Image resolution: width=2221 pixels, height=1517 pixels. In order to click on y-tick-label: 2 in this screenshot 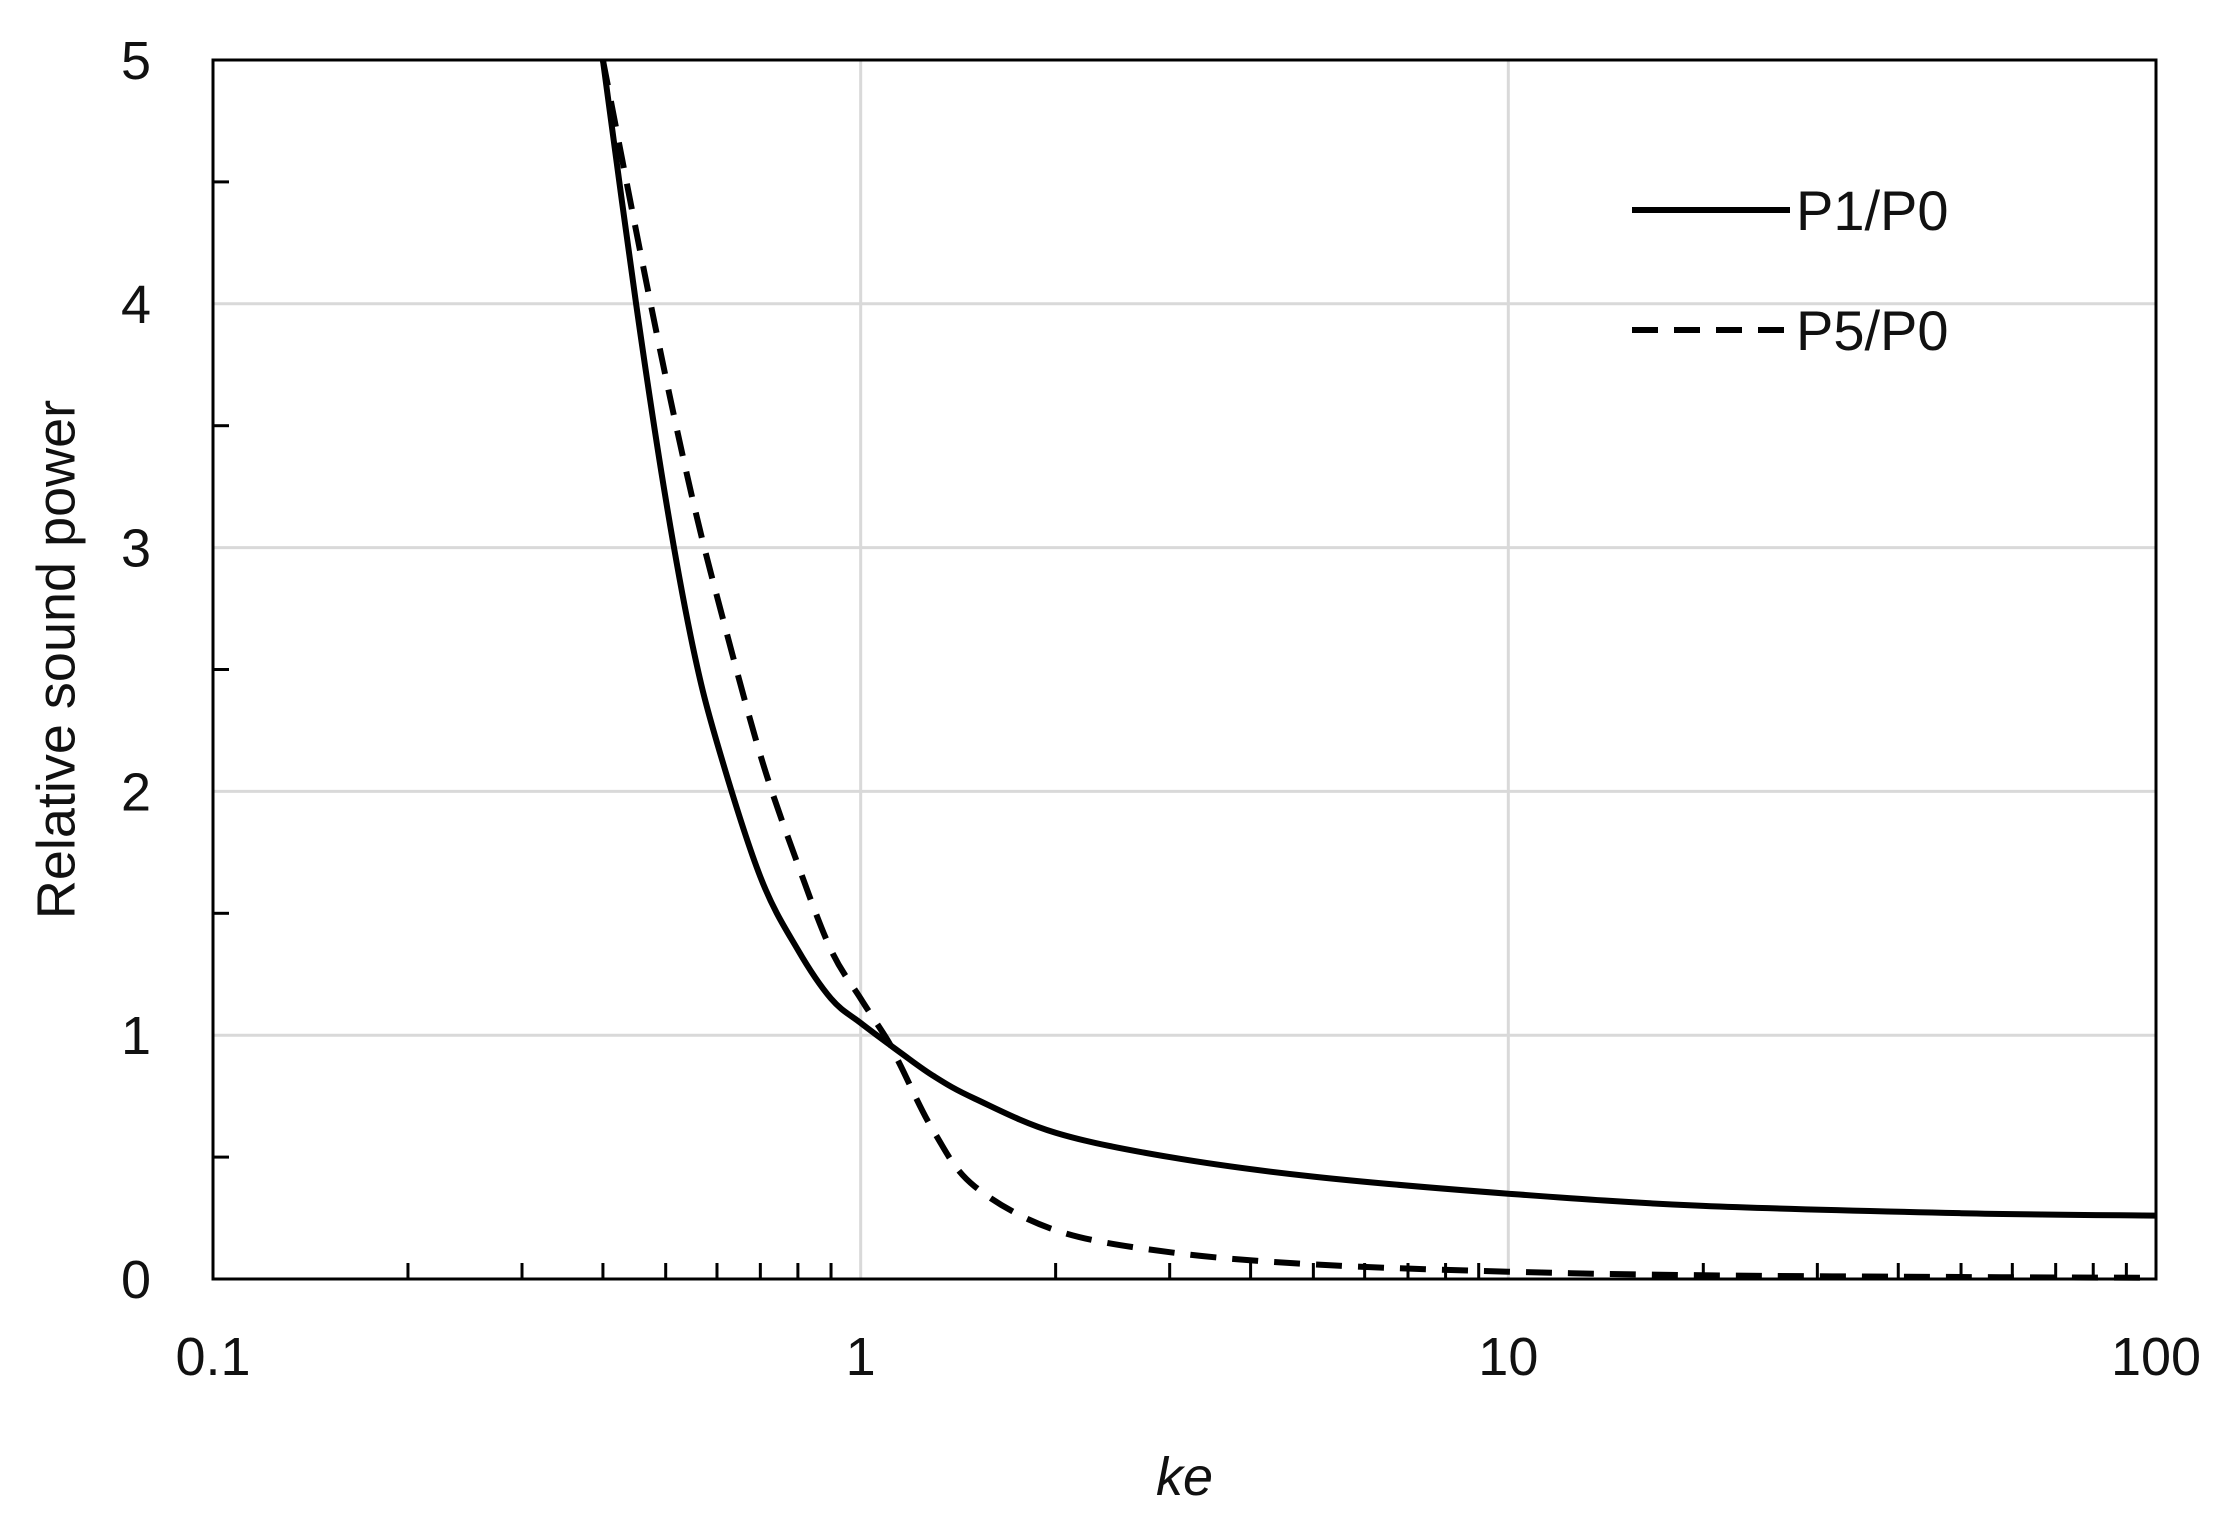, I will do `click(136, 792)`.